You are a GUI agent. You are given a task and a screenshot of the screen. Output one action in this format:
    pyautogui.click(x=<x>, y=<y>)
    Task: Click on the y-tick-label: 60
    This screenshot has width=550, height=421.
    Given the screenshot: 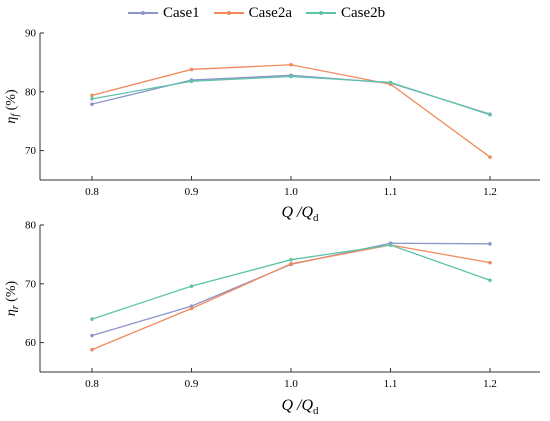 What is the action you would take?
    pyautogui.click(x=31, y=343)
    